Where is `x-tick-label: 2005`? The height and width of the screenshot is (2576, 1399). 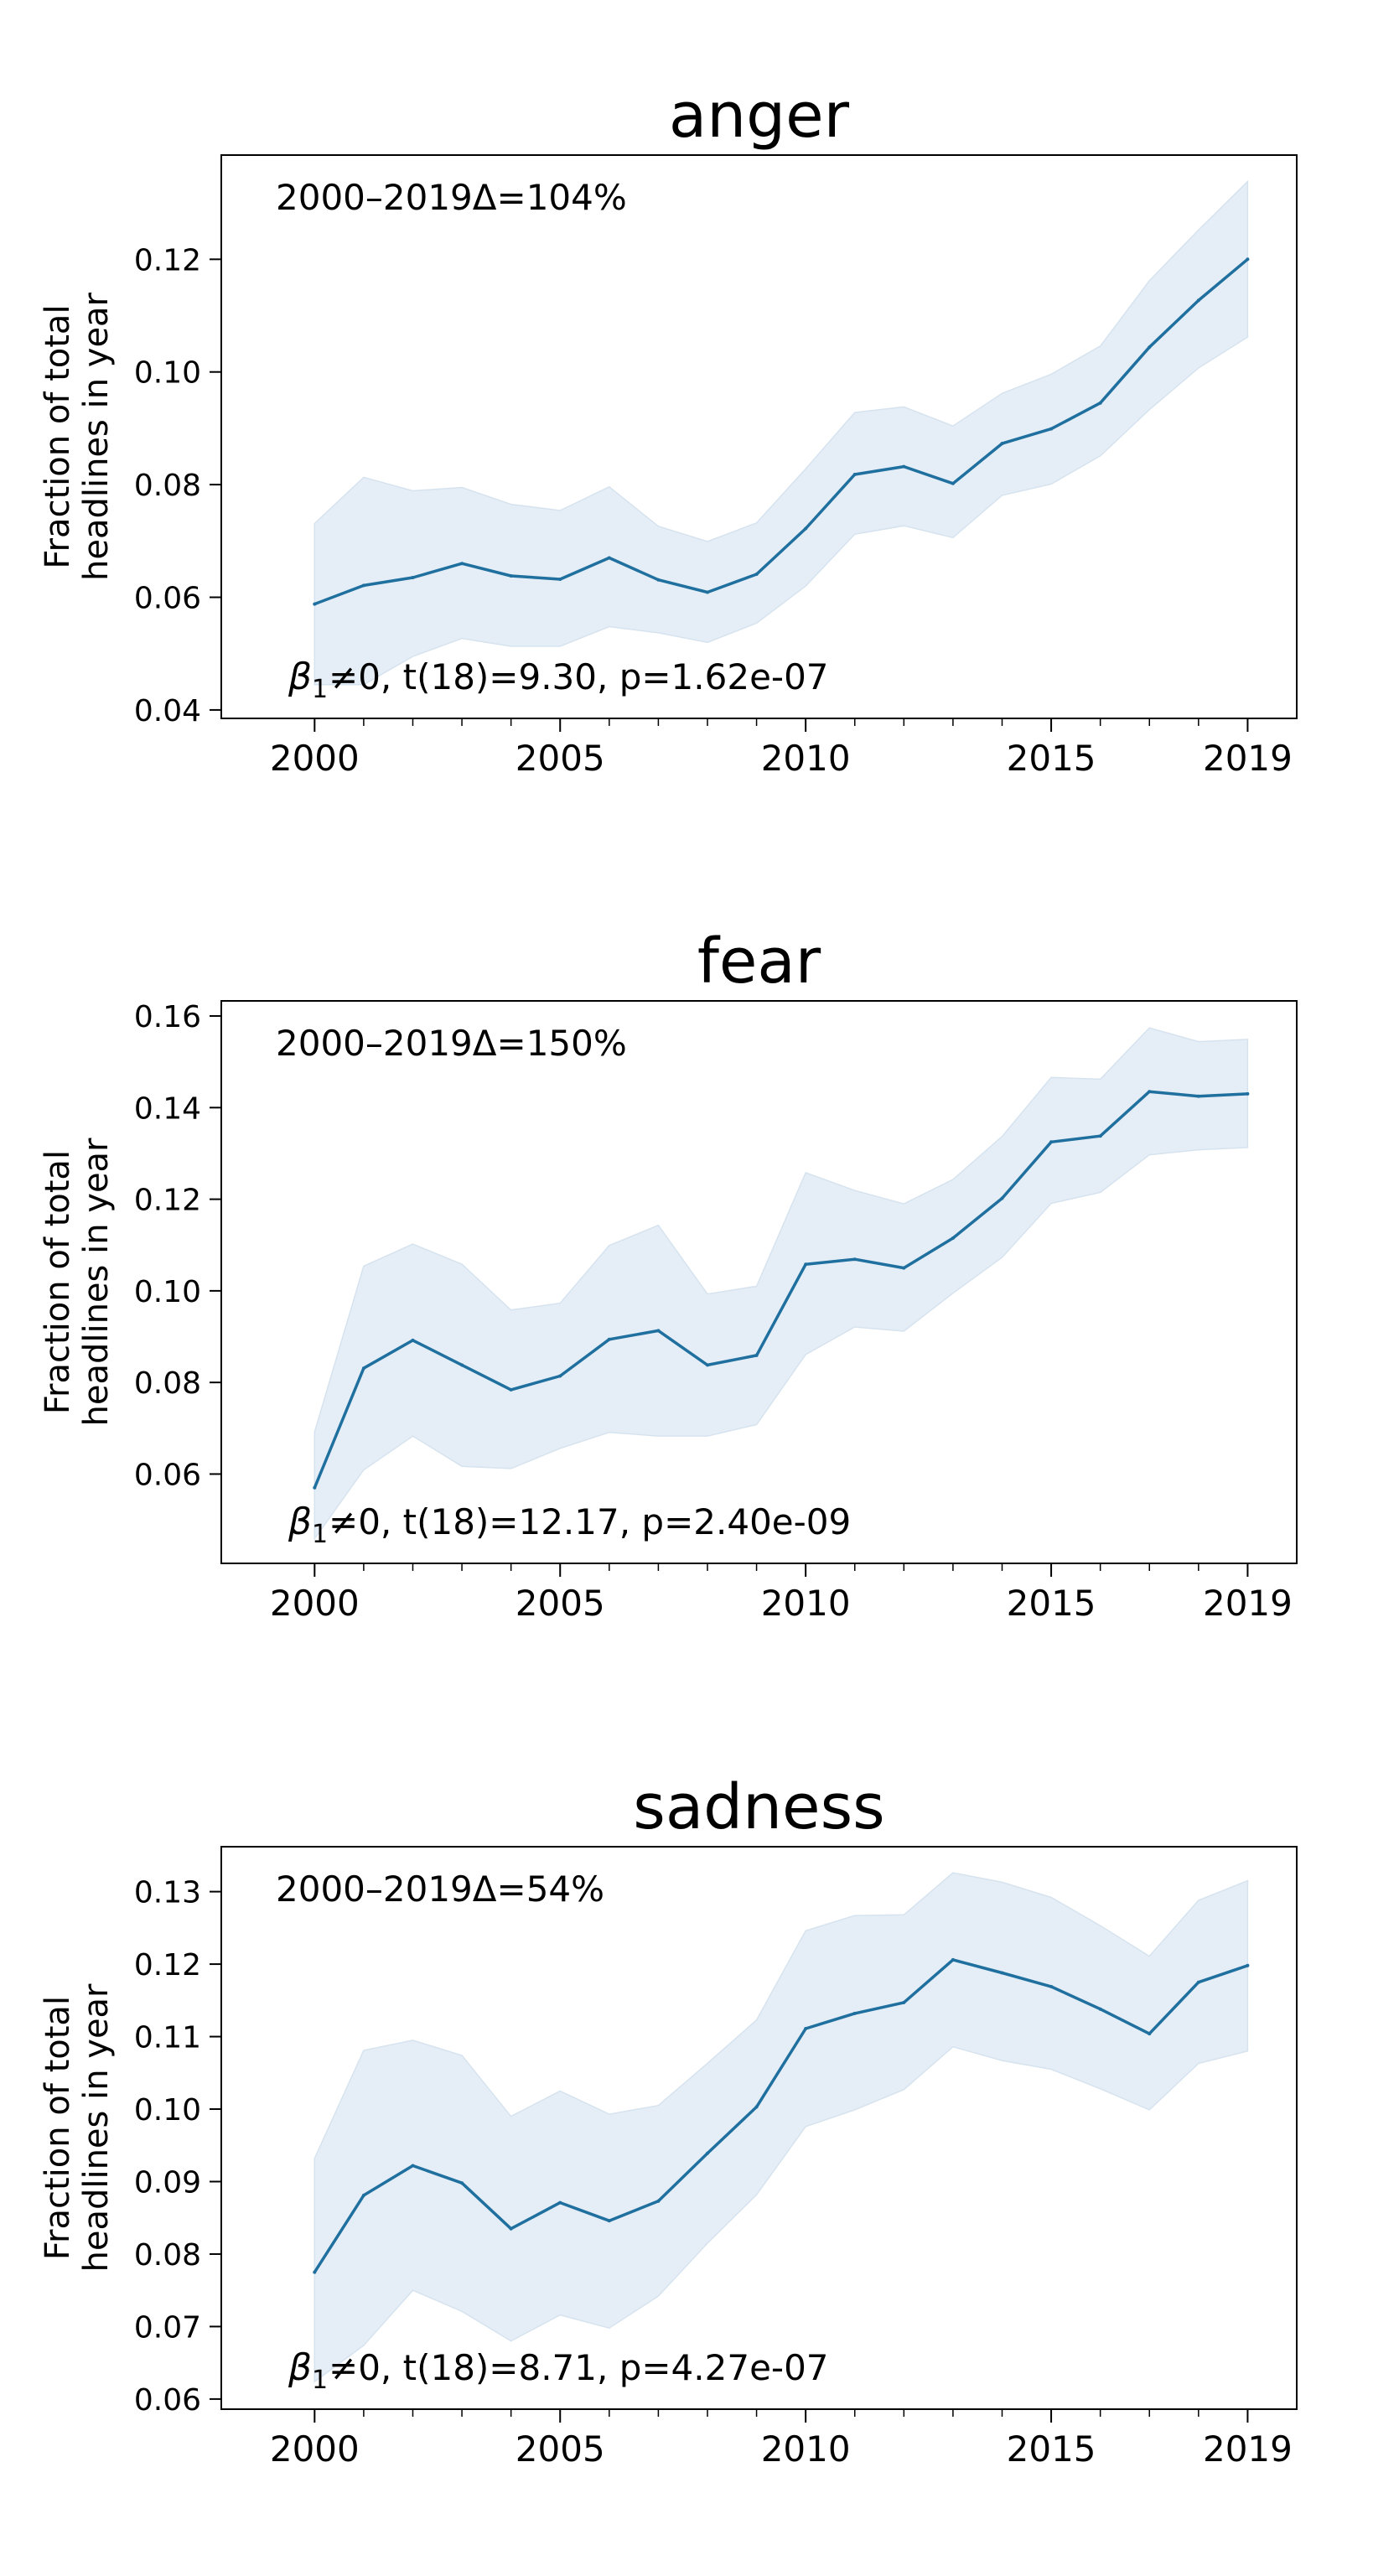
x-tick-label: 2005 is located at coordinates (561, 1603).